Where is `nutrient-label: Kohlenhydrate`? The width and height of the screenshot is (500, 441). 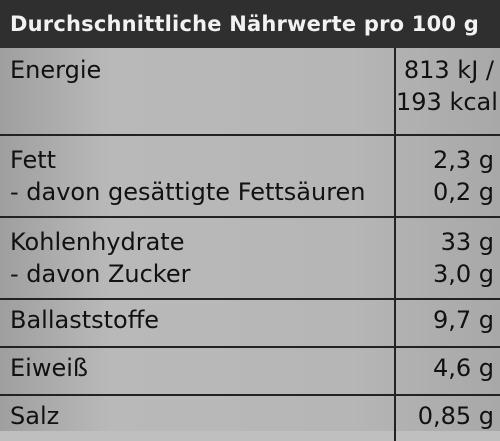 nutrient-label: Kohlenhydrate is located at coordinates (97, 242).